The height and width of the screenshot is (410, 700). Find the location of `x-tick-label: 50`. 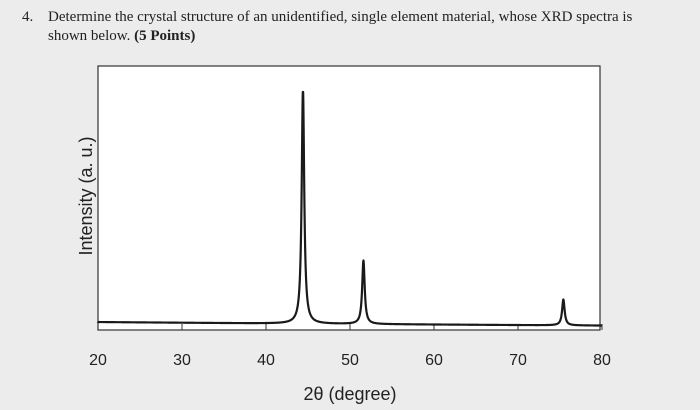

x-tick-label: 50 is located at coordinates (350, 360).